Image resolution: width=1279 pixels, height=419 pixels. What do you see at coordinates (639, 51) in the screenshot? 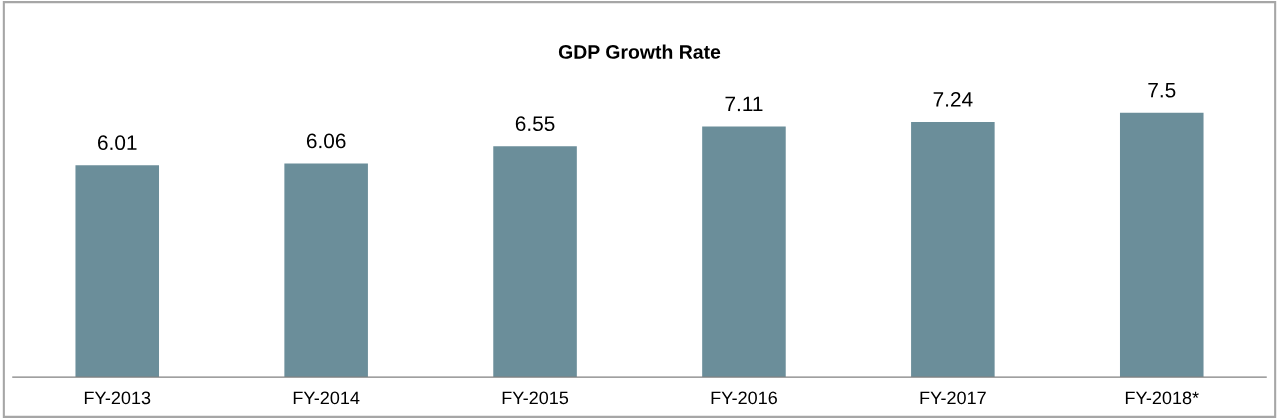
I see `chart-title: GDP Growth Rate` at bounding box center [639, 51].